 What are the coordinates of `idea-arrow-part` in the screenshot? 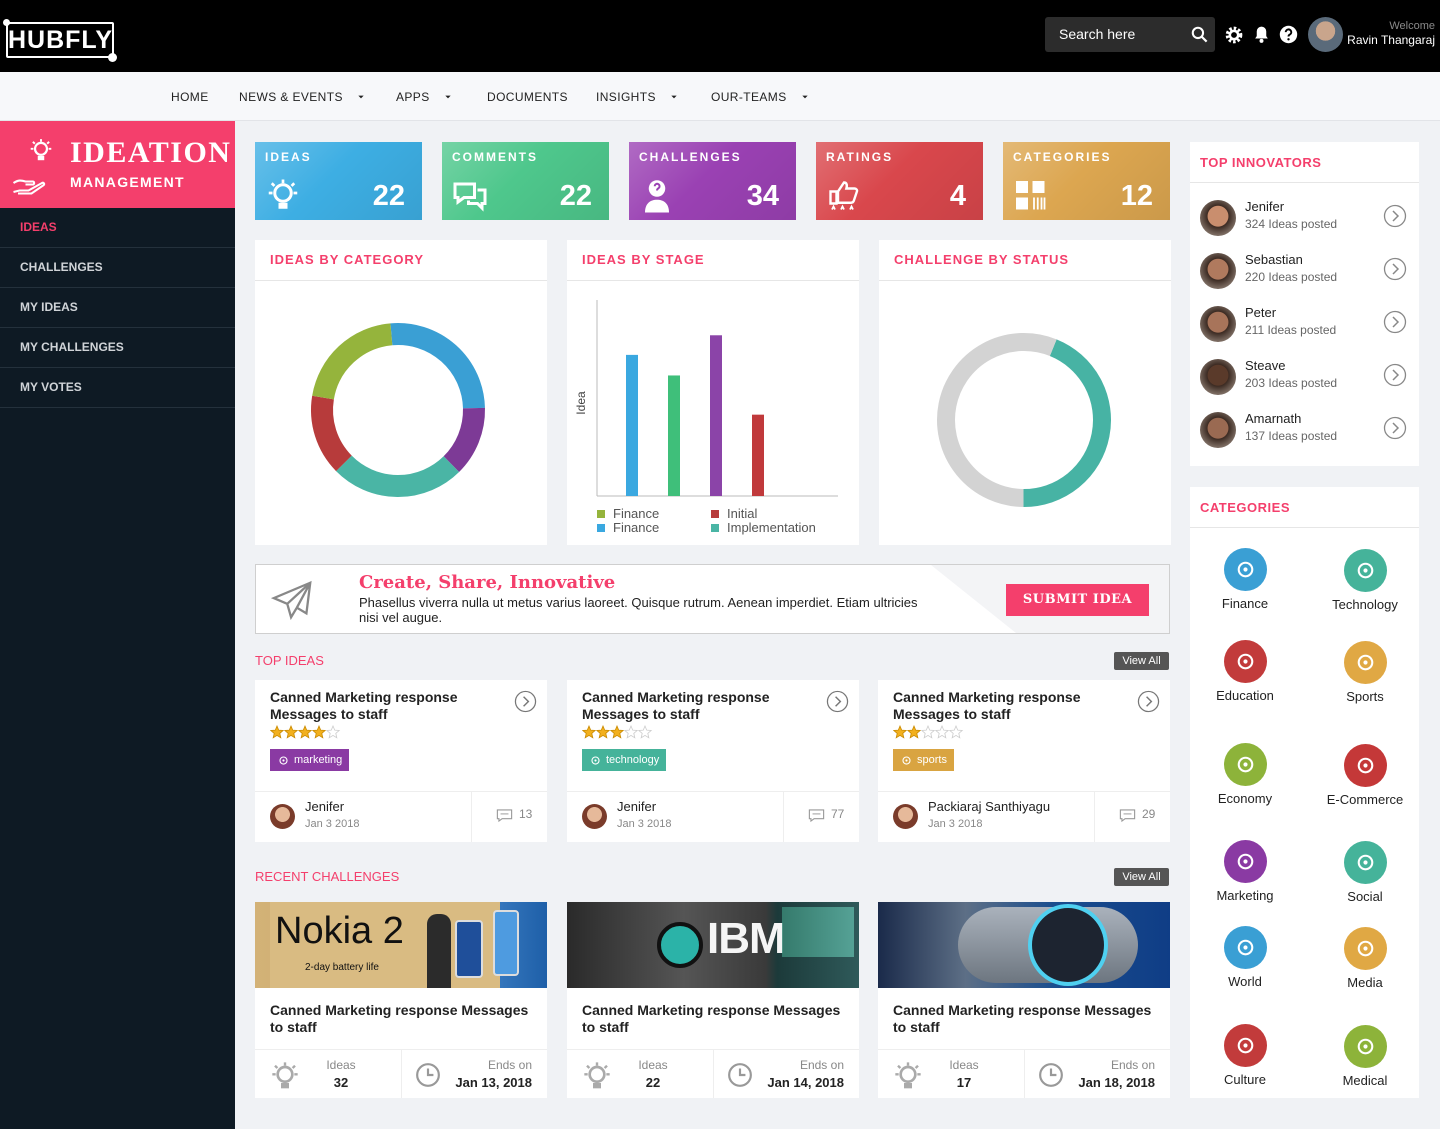 It's located at (838, 701).